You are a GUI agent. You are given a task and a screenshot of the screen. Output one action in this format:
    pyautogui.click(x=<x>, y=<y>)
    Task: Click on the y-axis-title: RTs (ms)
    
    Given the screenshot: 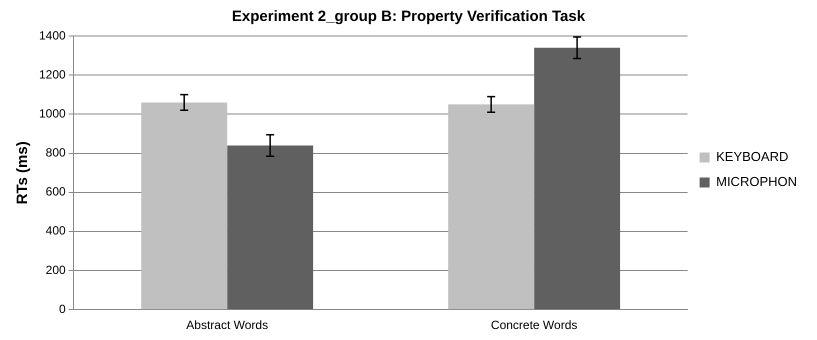 What is the action you would take?
    pyautogui.click(x=23, y=172)
    